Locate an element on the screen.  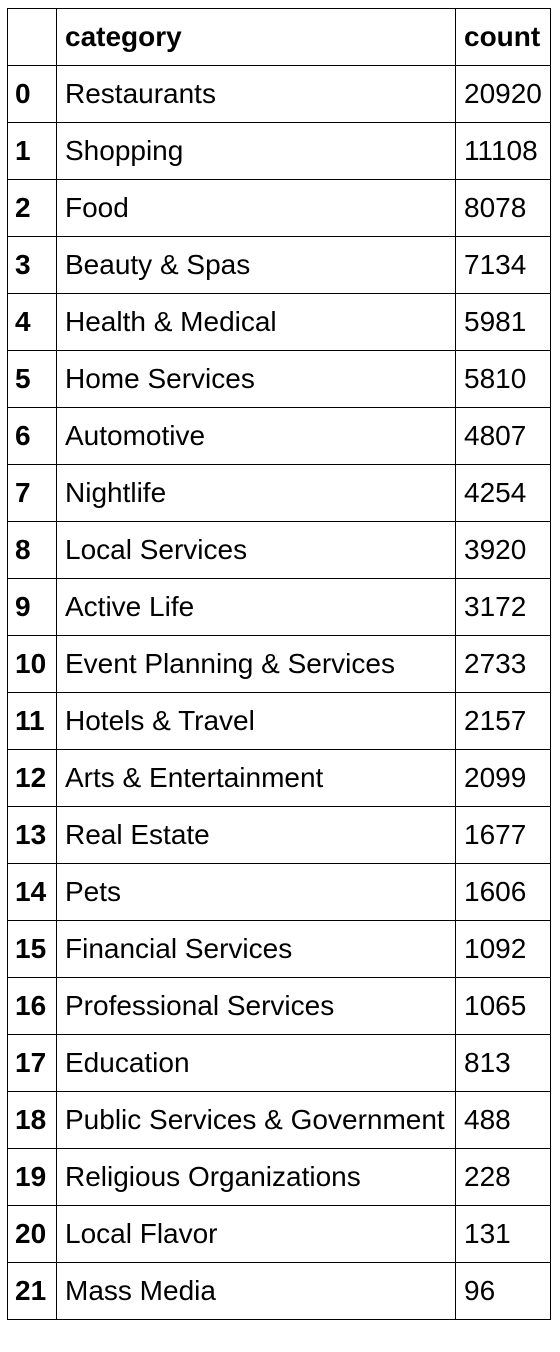
table-row: 16 Professional Services 1065 is located at coordinates (279, 1006).